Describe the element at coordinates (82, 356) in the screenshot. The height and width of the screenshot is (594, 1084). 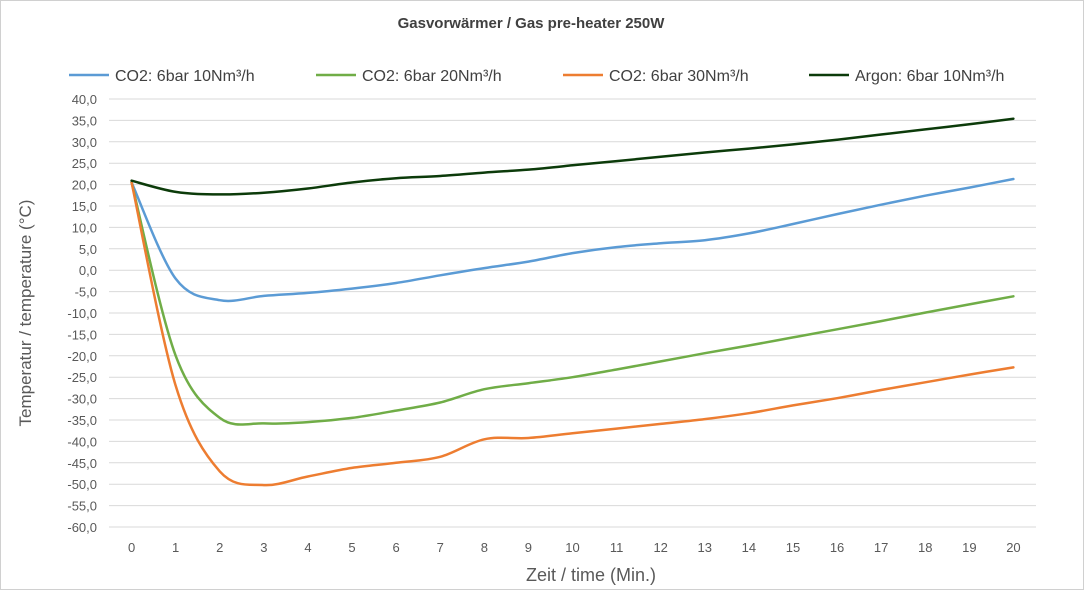
I see `y-tick-label: -20,0` at that location.